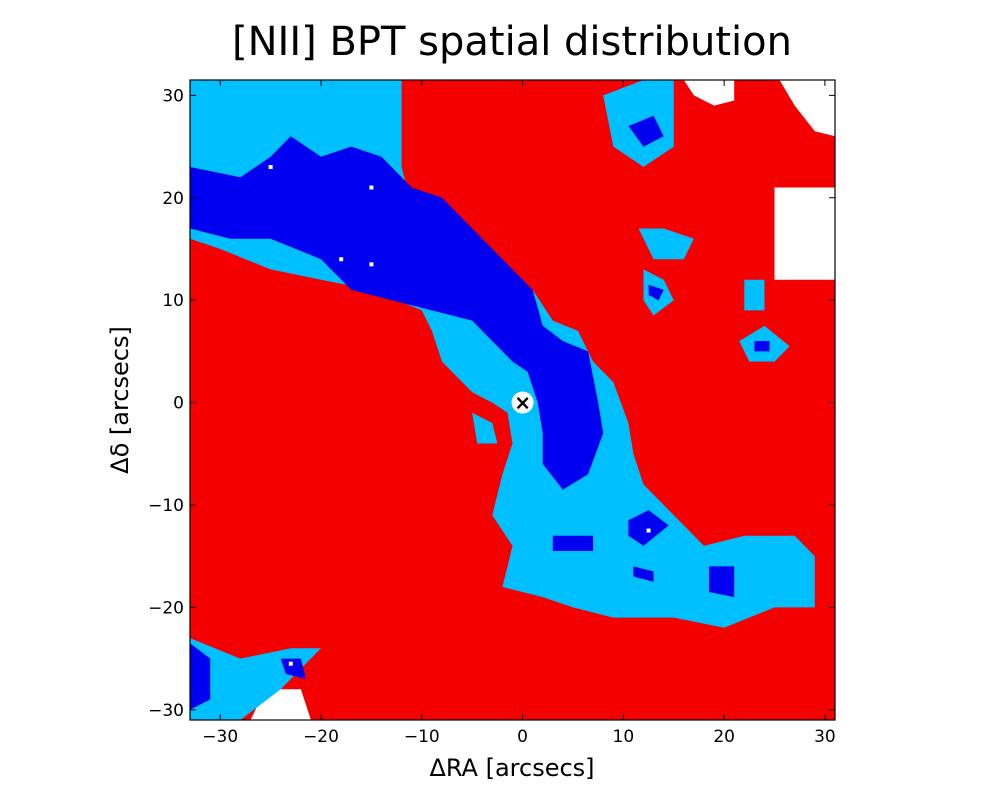 The image size is (1000, 800). Describe the element at coordinates (178, 404) in the screenshot. I see `y-tick-label: 0` at that location.